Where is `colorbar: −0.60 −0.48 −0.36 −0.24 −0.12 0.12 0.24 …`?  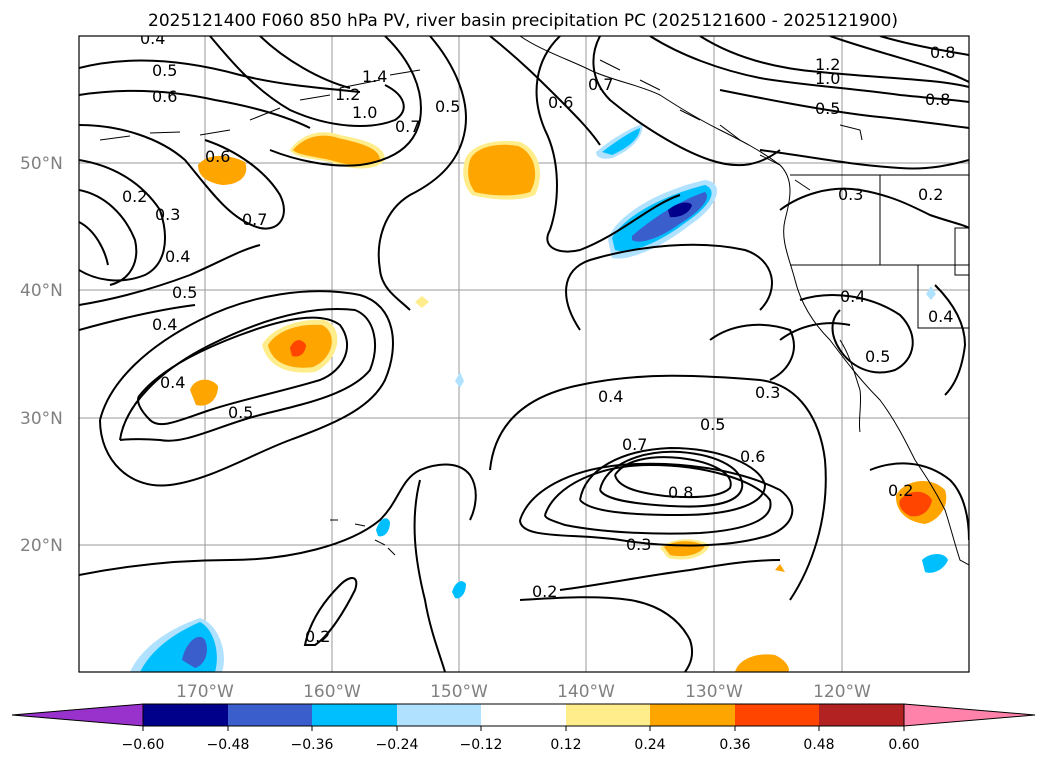 colorbar: −0.60 −0.48 −0.36 −0.24 −0.12 0.12 0.24 … is located at coordinates (523, 728).